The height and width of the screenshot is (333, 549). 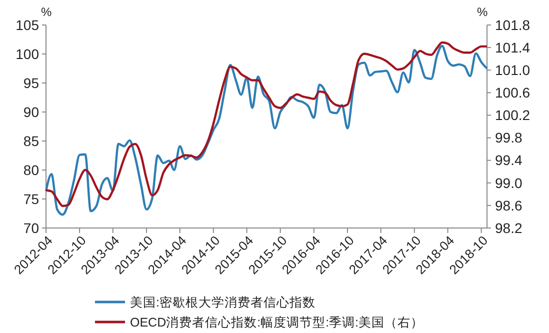 What do you see at coordinates (31, 140) in the screenshot?
I see `y-tick-label: 85` at bounding box center [31, 140].